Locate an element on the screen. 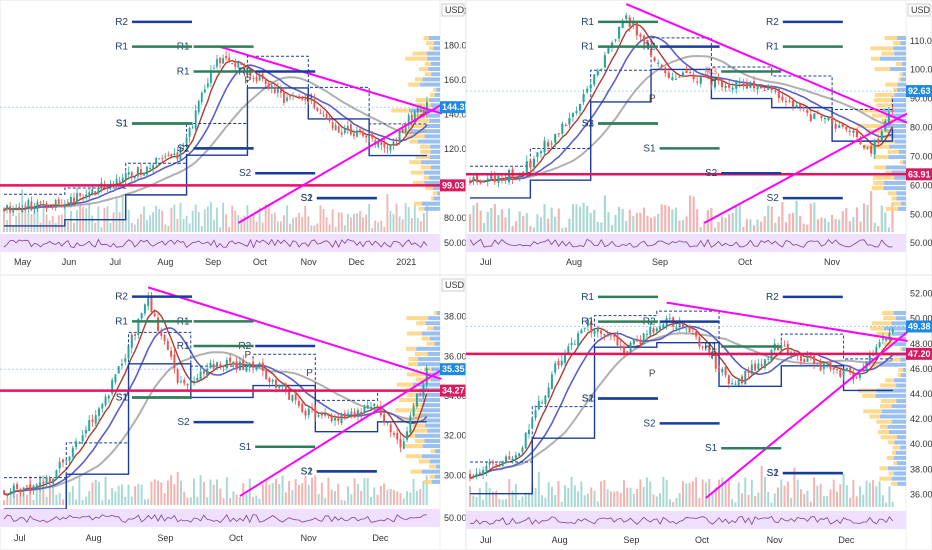 The height and width of the screenshot is (550, 932). y-tick-label: 80.00 is located at coordinates (455, 218).